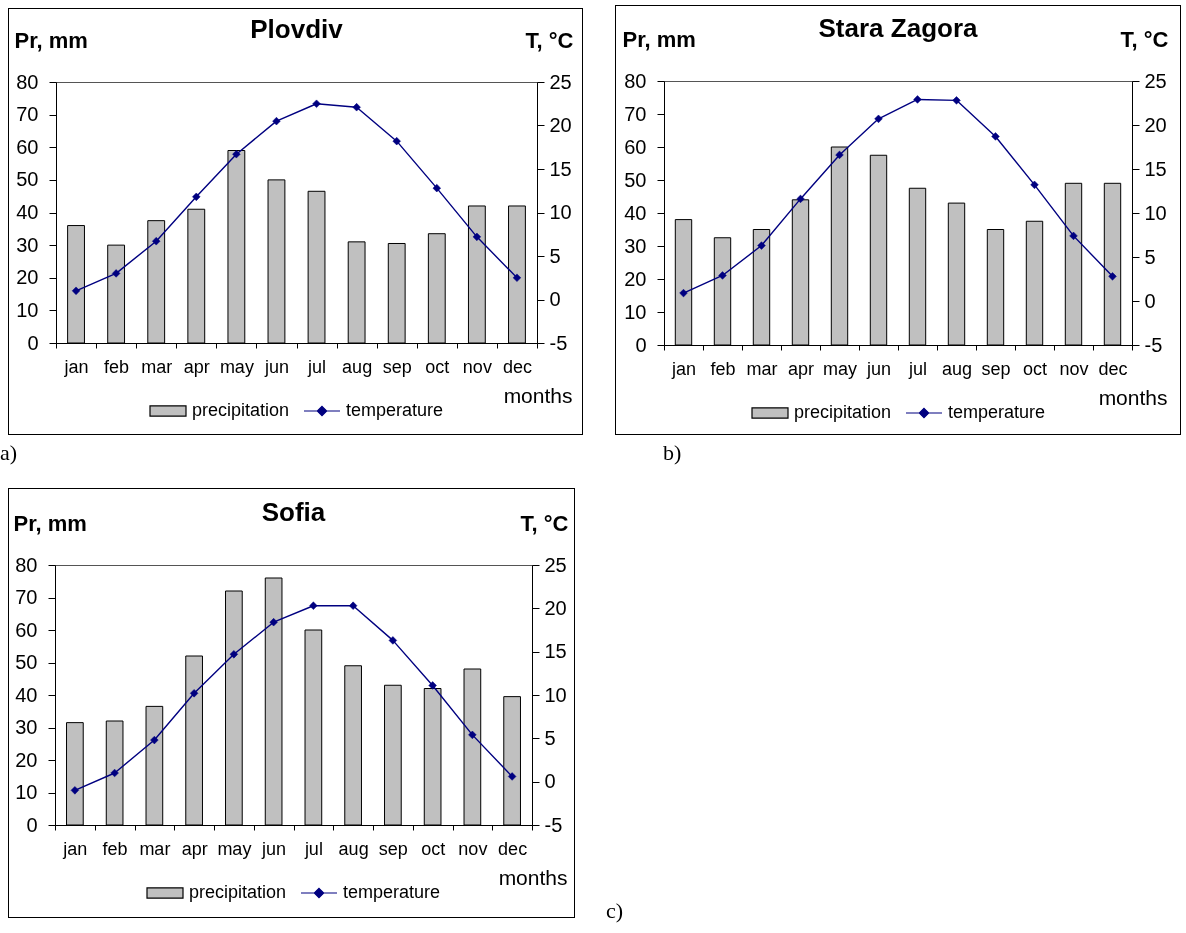  Describe the element at coordinates (26, 629) in the screenshot. I see `y-tick-label: 60` at that location.